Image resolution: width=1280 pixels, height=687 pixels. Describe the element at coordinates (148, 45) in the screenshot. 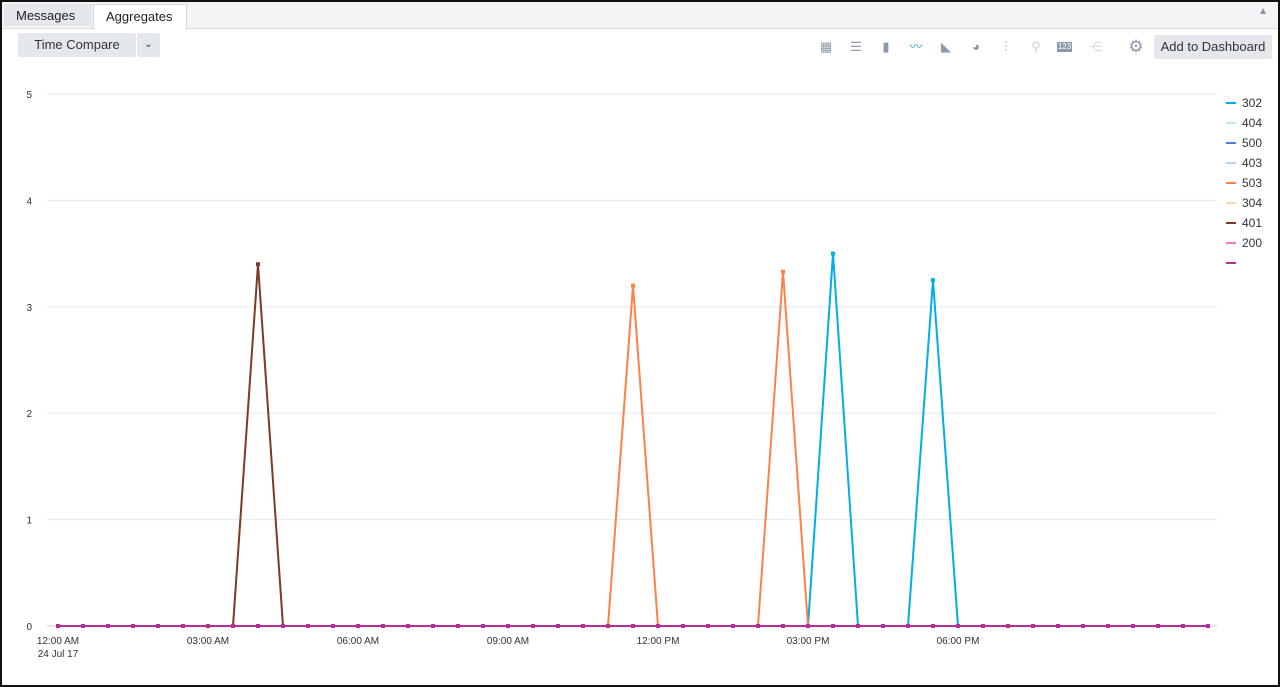

I see `time-compare-dropdown: ⌄` at that location.